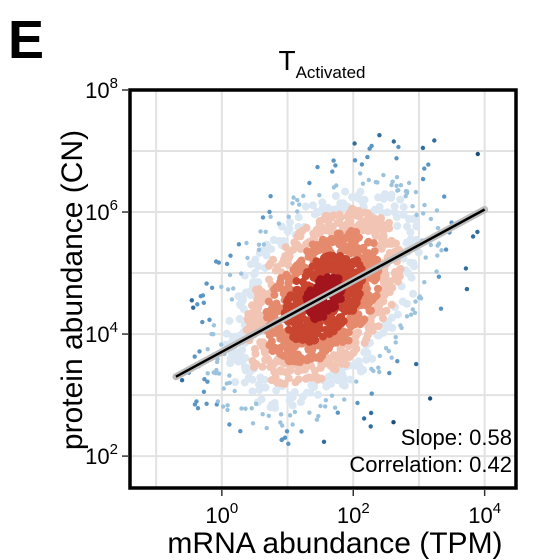  What do you see at coordinates (221, 514) in the screenshot?
I see `x-tick-label: 10⁰` at bounding box center [221, 514].